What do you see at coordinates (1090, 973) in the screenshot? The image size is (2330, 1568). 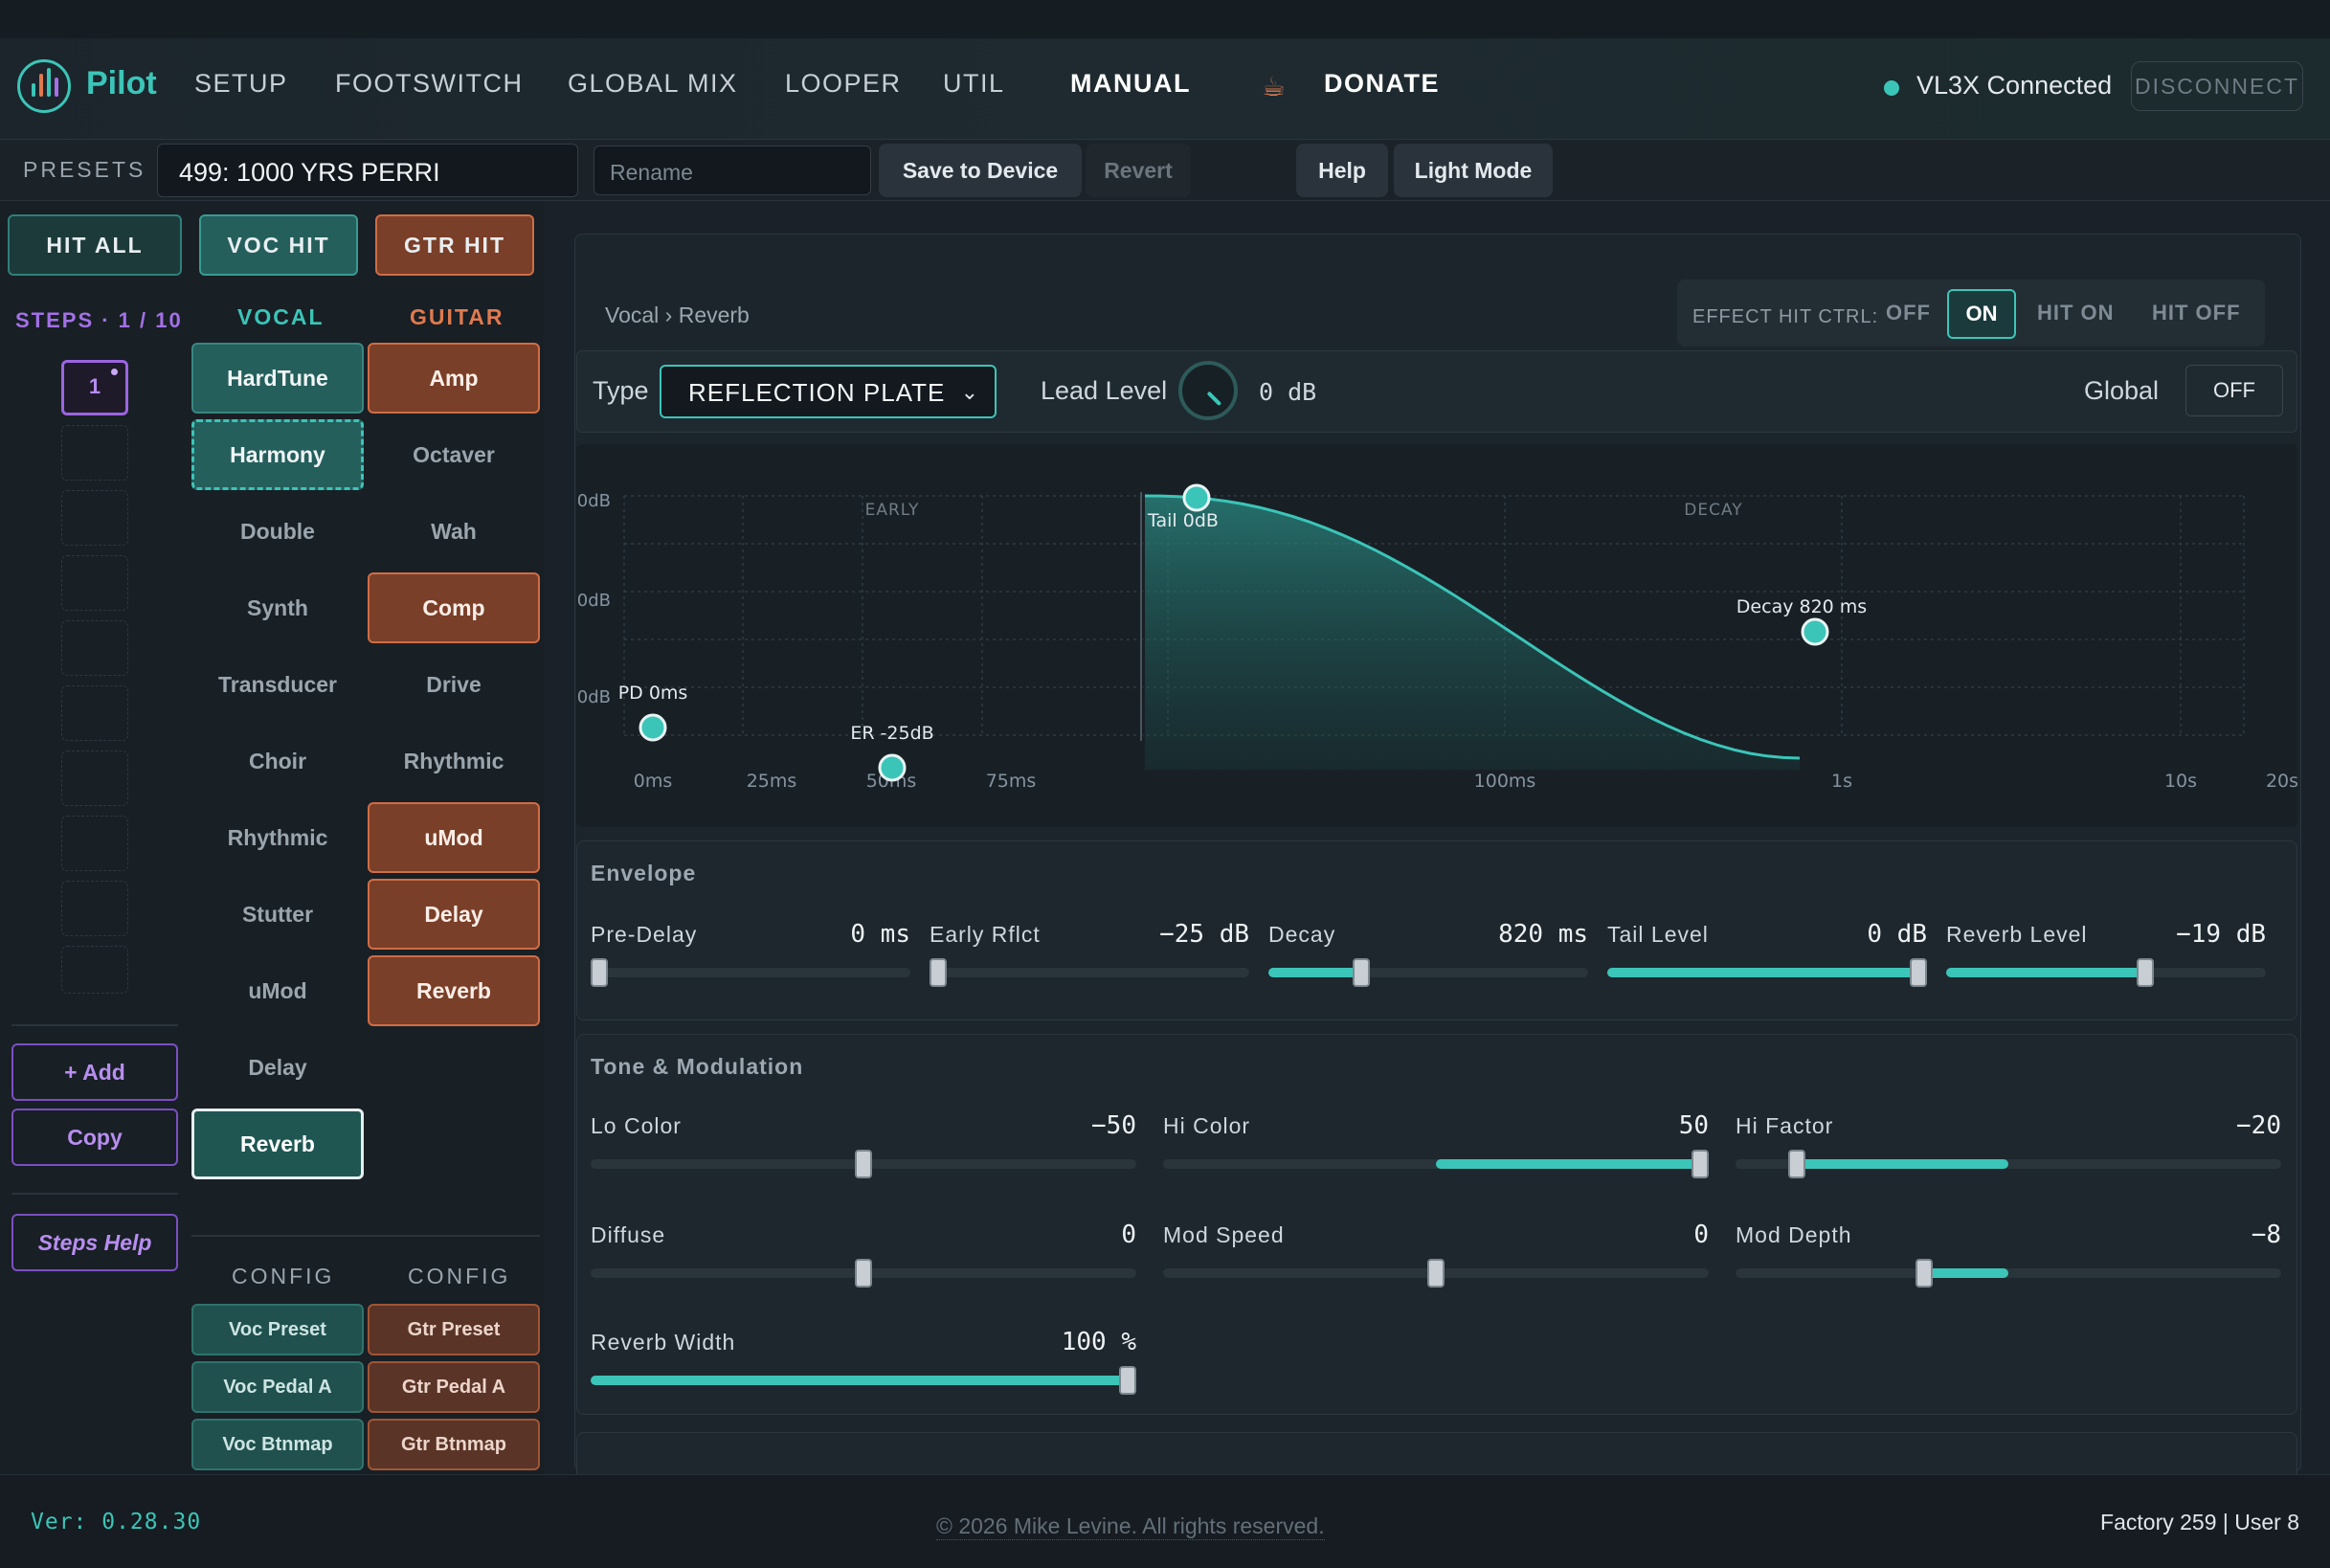 I see `envelope-1-slider` at bounding box center [1090, 973].